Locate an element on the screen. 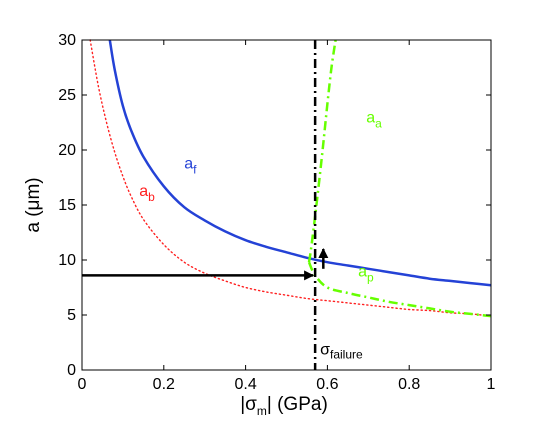  curve-label-a-a: aa is located at coordinates (374, 120).